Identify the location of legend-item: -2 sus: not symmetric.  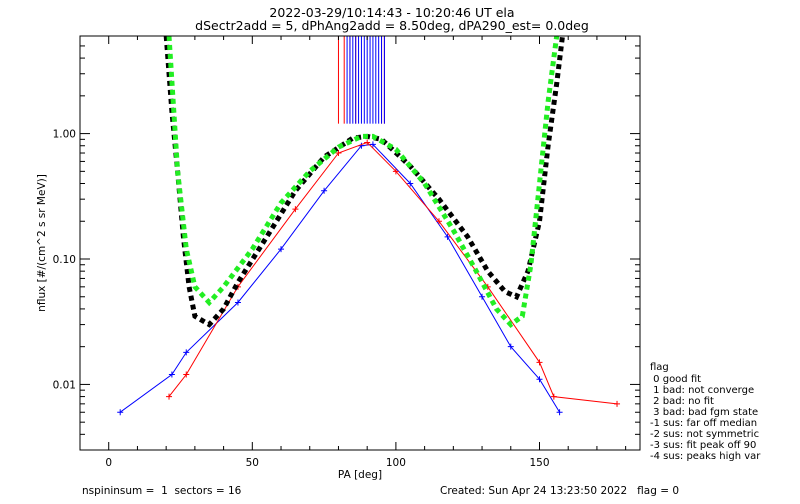
(704, 434).